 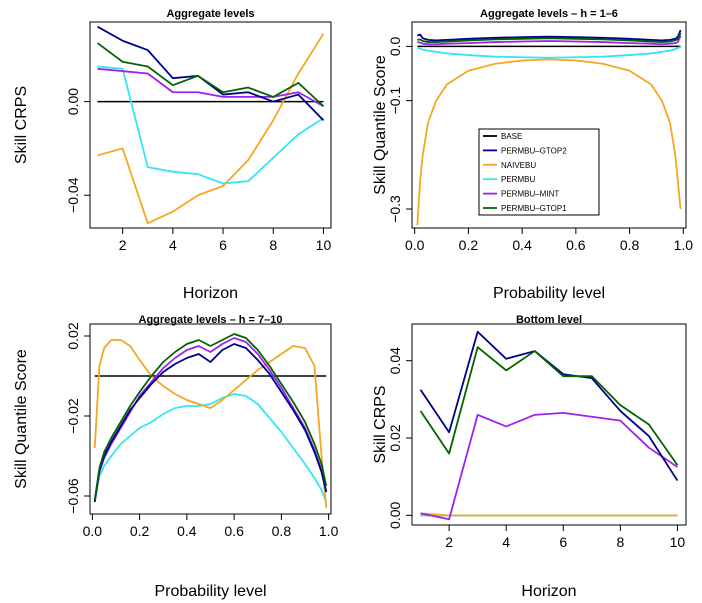 I want to click on y-tick-label: −0.02, so click(x=73, y=416).